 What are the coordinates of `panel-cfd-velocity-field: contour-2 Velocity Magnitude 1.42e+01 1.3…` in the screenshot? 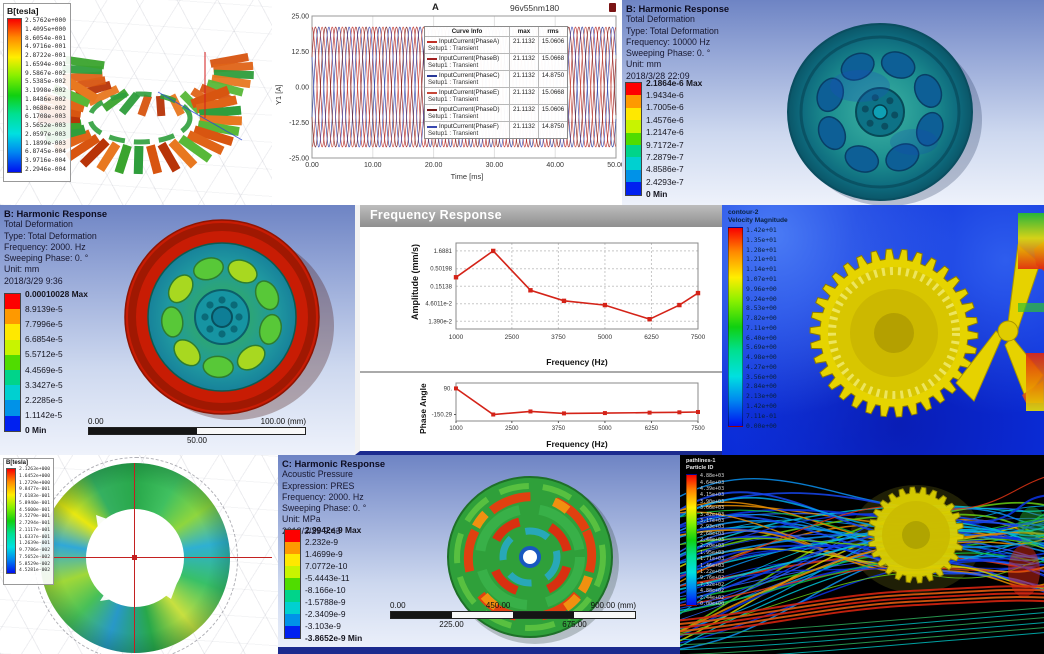 It's located at (883, 330).